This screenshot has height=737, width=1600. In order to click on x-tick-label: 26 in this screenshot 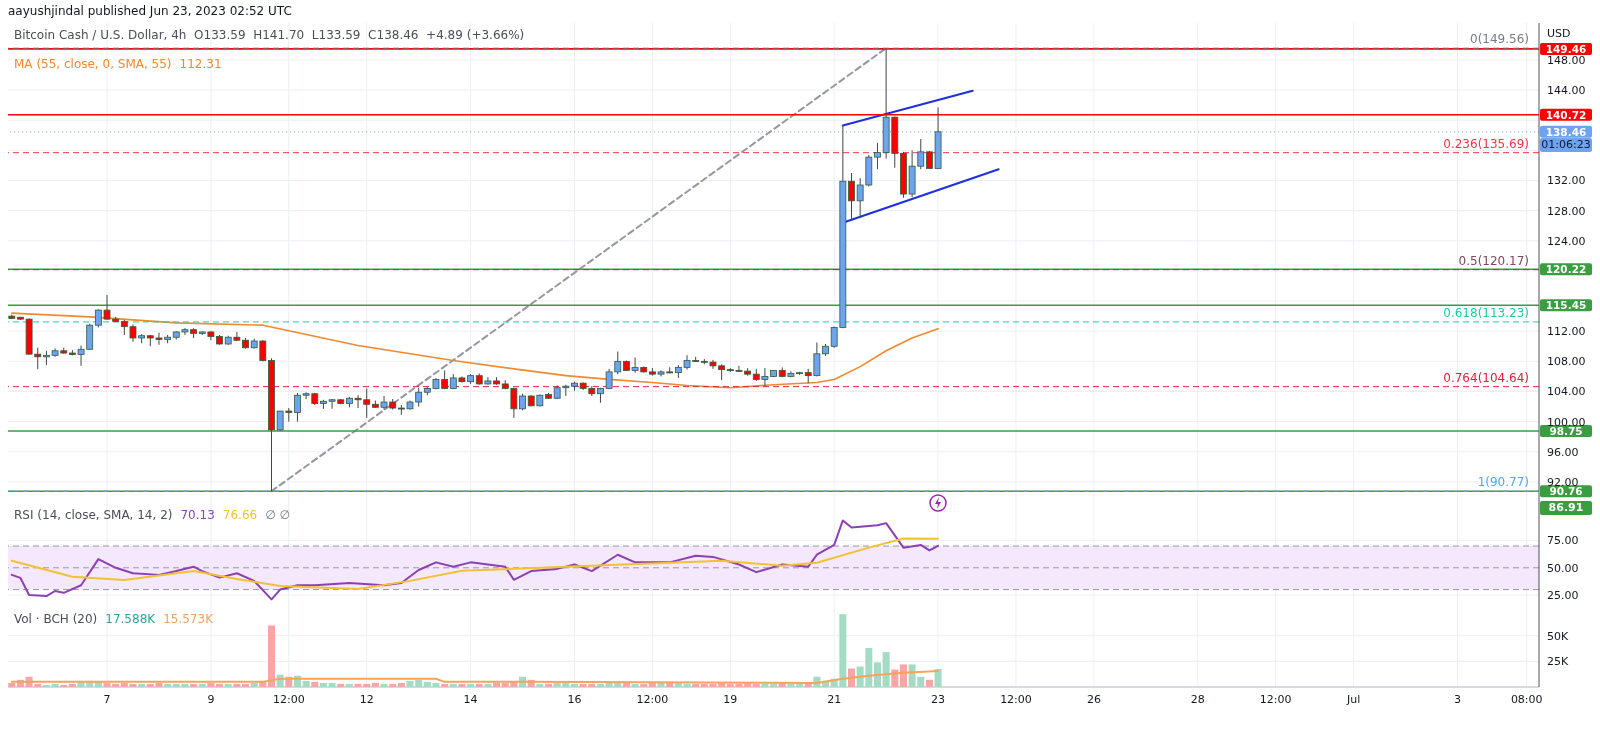, I will do `click(1093, 699)`.